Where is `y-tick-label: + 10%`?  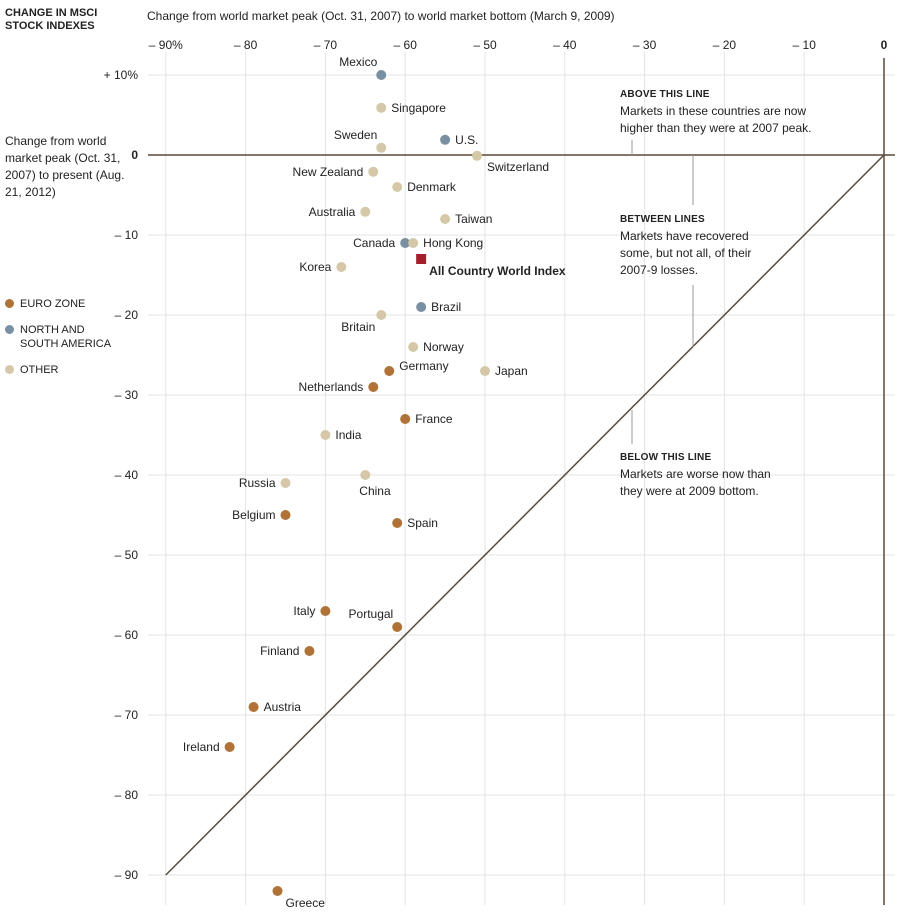 y-tick-label: + 10% is located at coordinates (121, 75).